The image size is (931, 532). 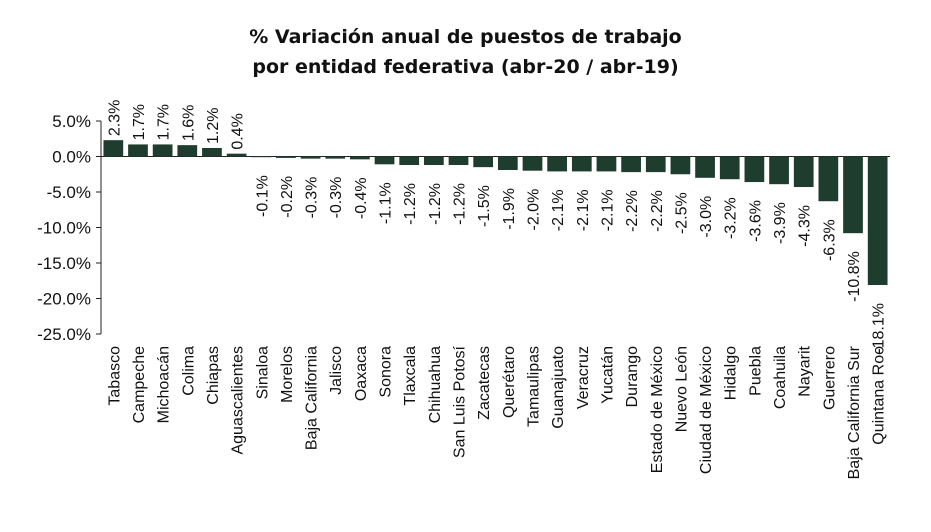 I want to click on category-label: Hidalgo, so click(x=731, y=373).